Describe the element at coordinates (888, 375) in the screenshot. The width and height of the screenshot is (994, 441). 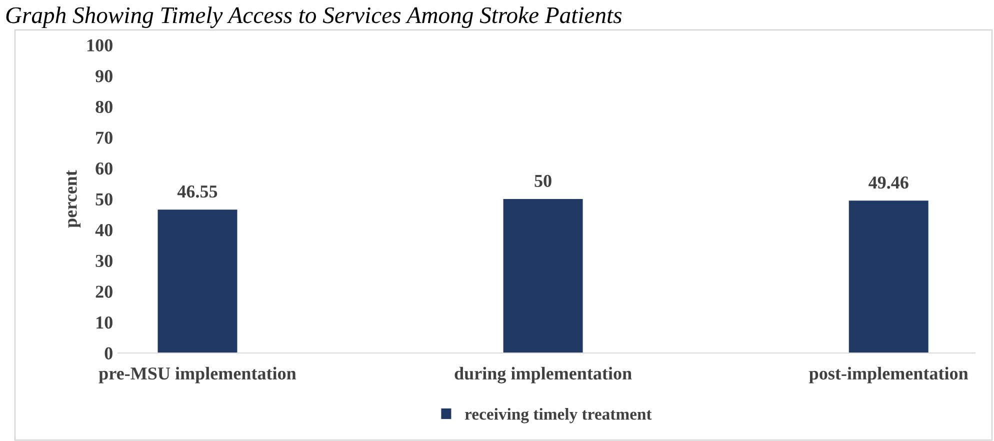
I see `x-tick-label: post-implementation` at that location.